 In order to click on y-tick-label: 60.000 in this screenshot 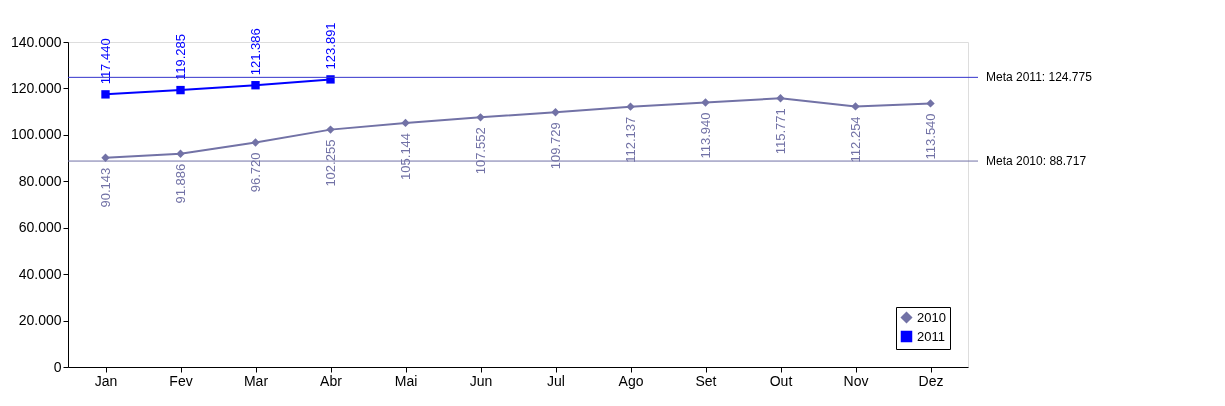, I will do `click(40, 227)`.